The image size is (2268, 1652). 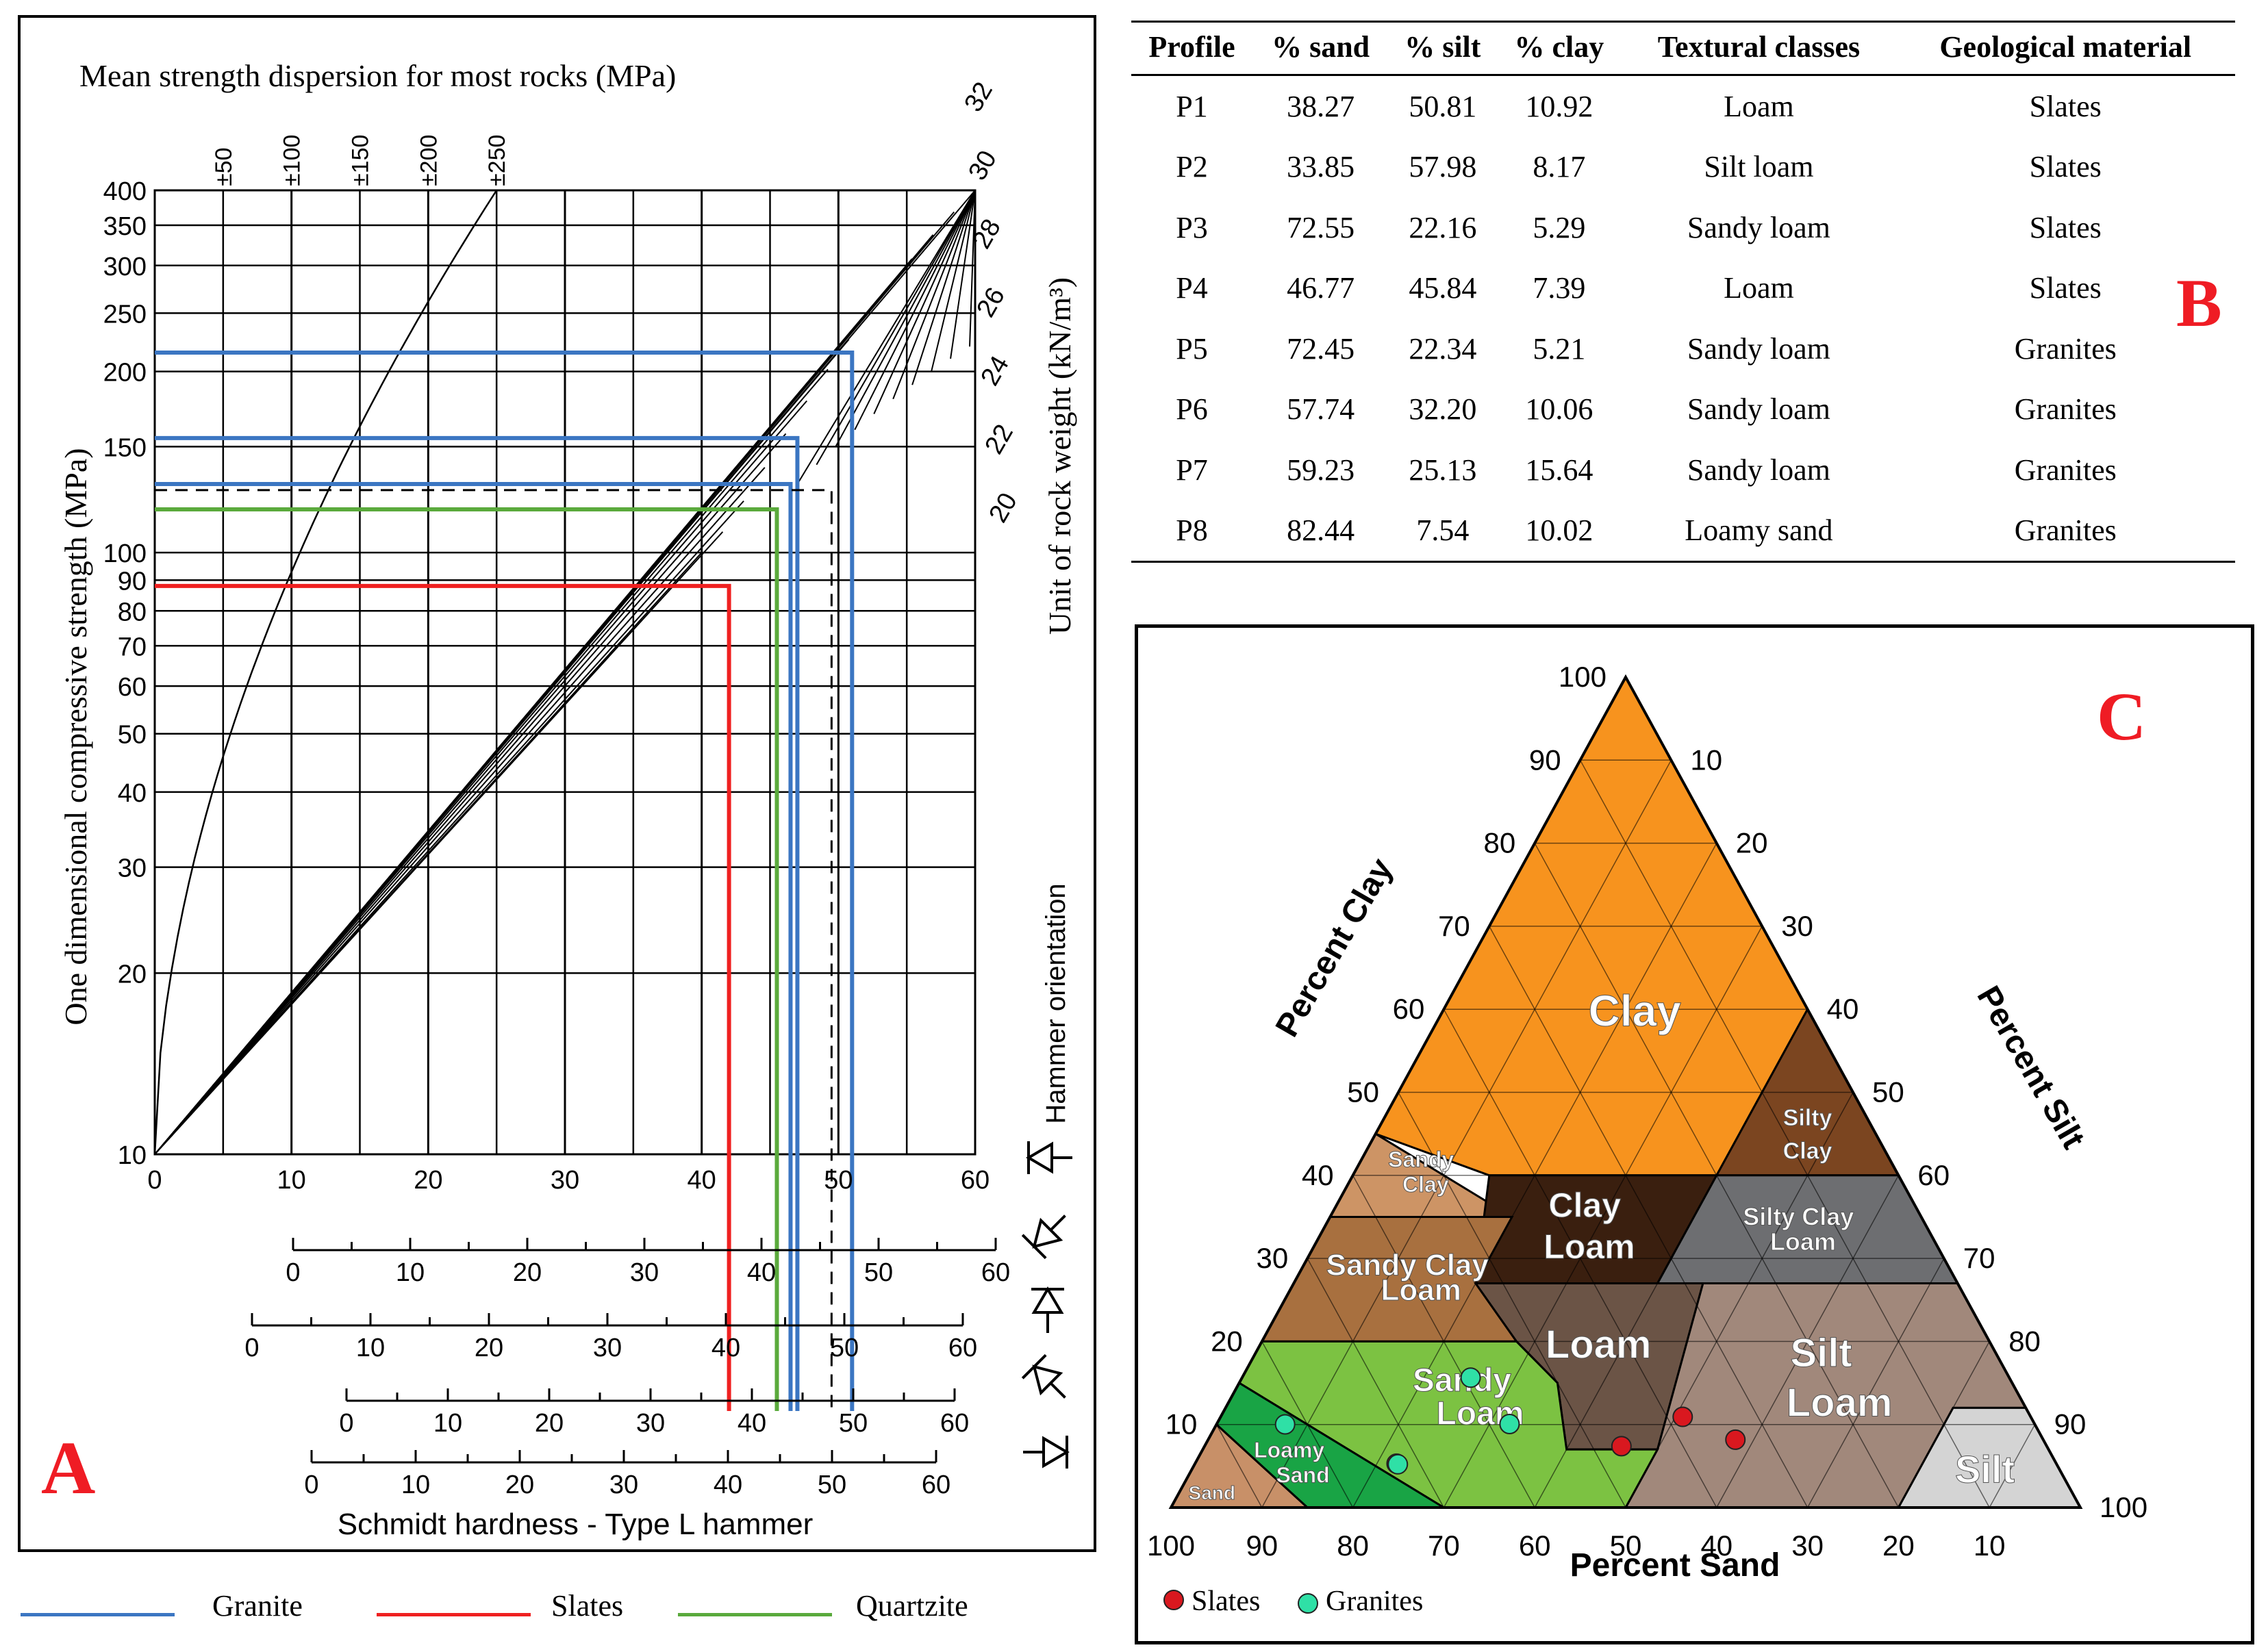 I want to click on weight-label: 26, so click(x=991, y=302).